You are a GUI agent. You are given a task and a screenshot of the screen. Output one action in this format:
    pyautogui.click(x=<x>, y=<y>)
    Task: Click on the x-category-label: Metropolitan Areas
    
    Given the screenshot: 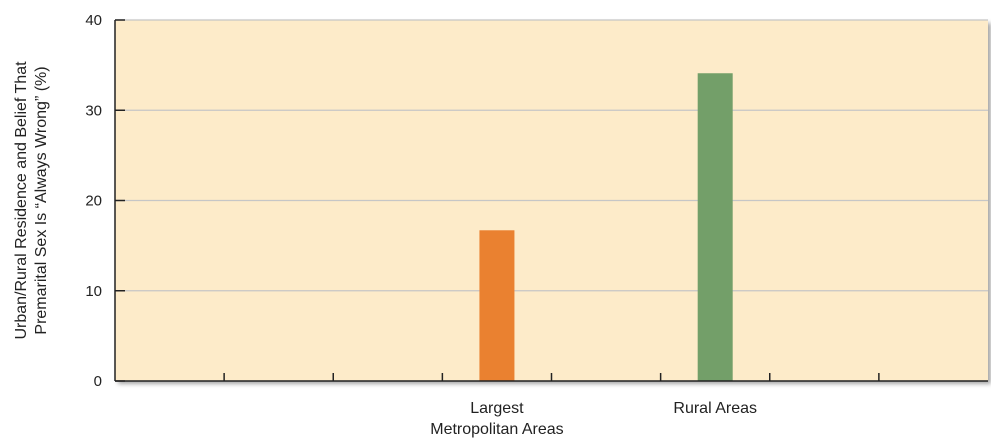 What is the action you would take?
    pyautogui.click(x=496, y=429)
    